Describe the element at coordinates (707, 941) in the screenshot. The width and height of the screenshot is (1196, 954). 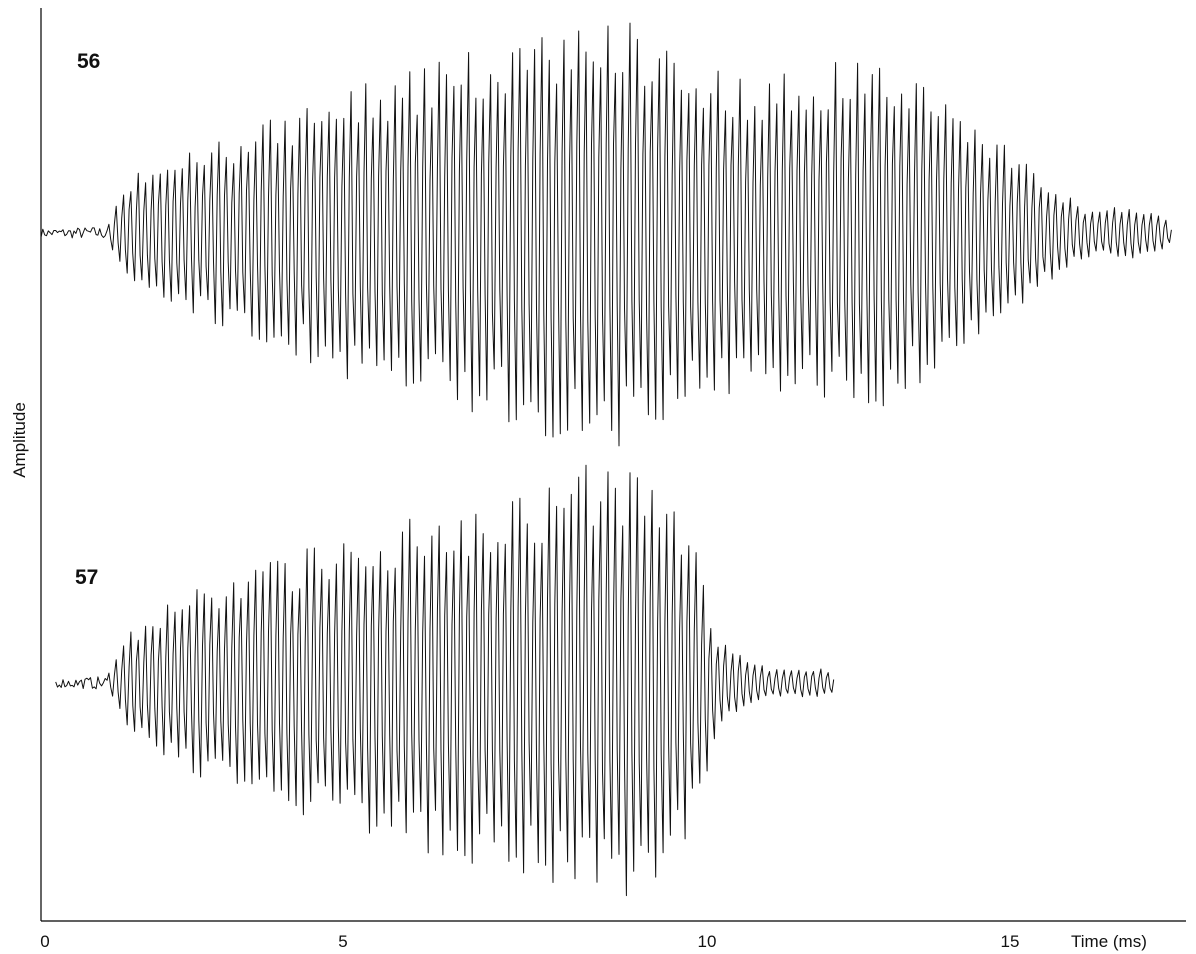
I see `x-tick-label: 10` at that location.